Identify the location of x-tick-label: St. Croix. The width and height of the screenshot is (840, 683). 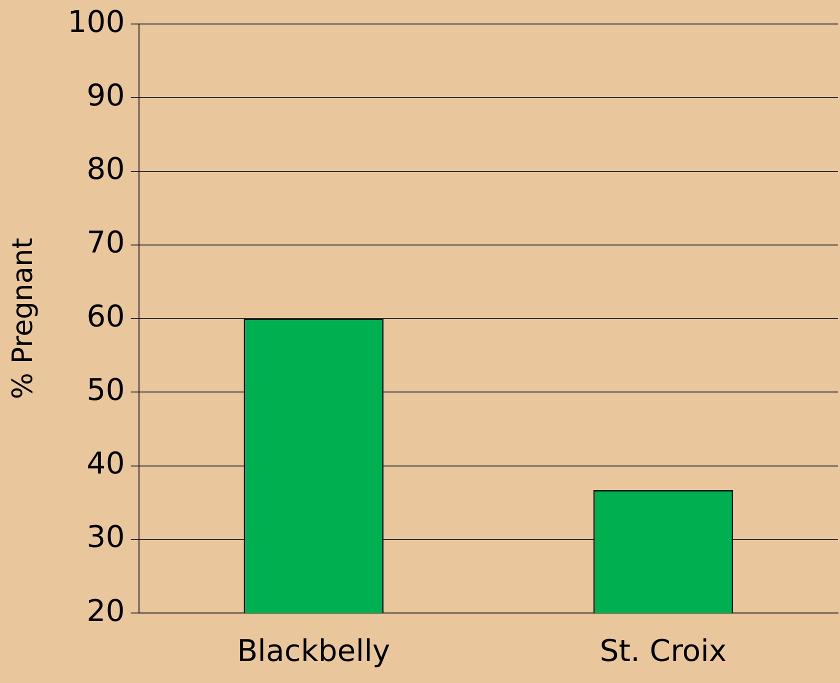
(663, 651).